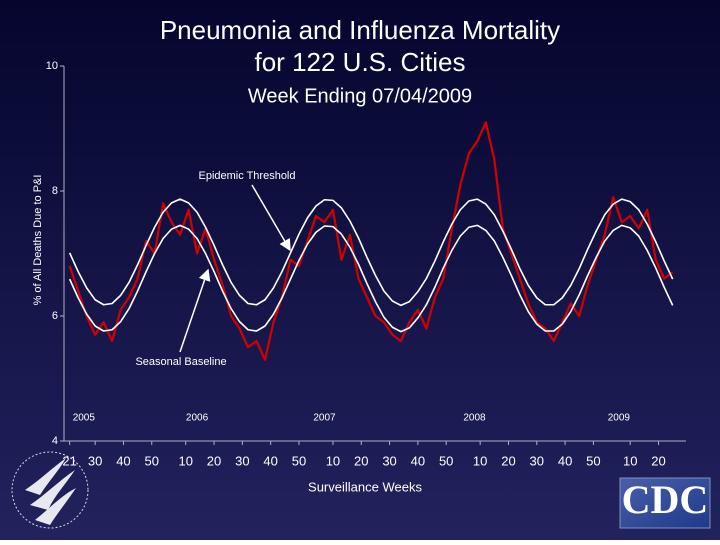  I want to click on x-axis-label: Surveillance Weeks, so click(365, 486).